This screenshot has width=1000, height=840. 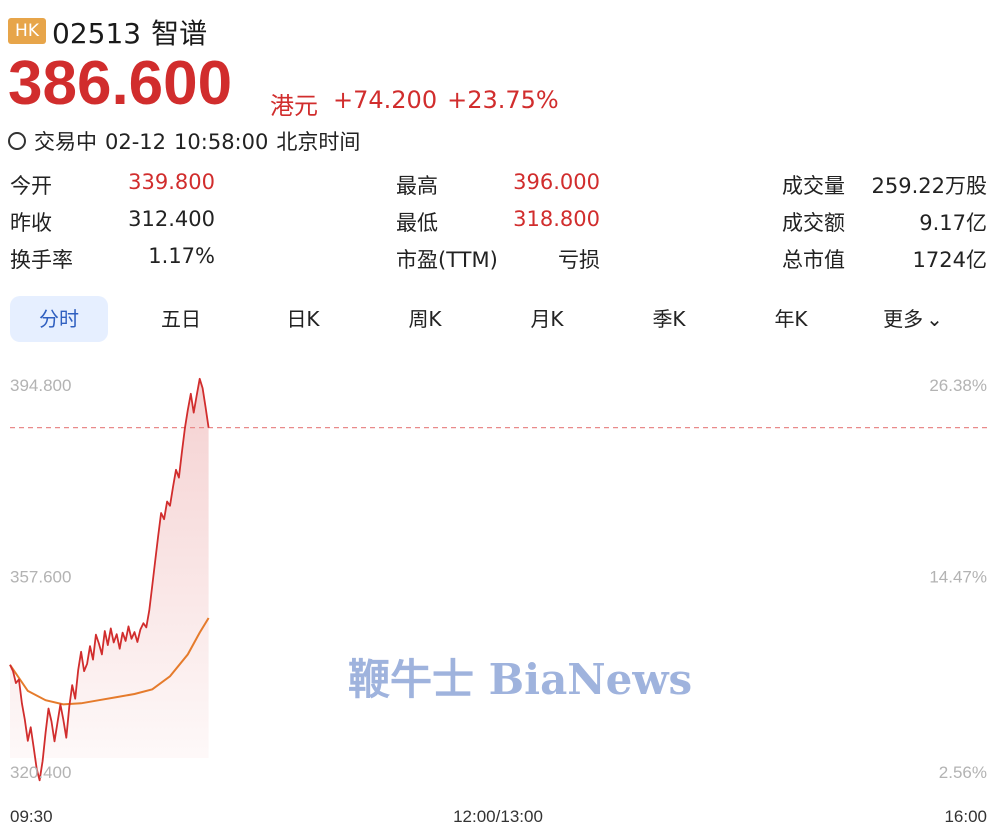 I want to click on price-line, so click(x=109, y=579).